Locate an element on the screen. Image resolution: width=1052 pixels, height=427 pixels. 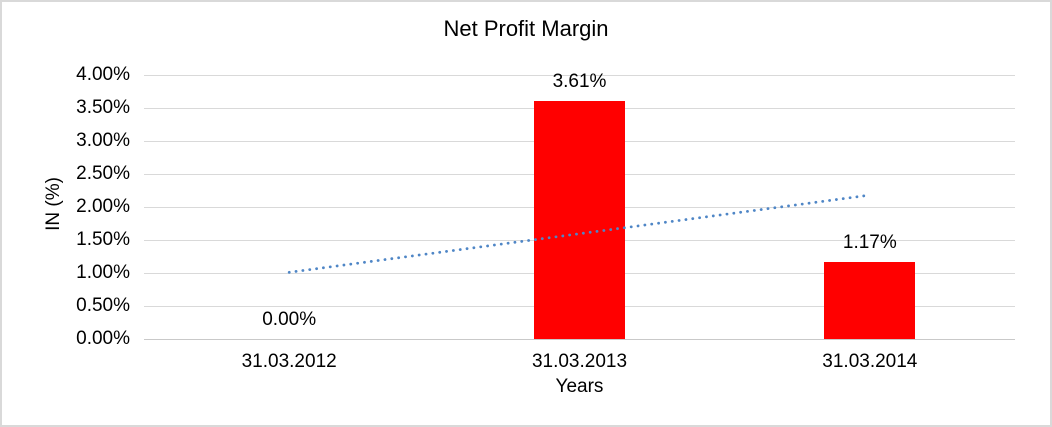
gridline is located at coordinates (579, 75).